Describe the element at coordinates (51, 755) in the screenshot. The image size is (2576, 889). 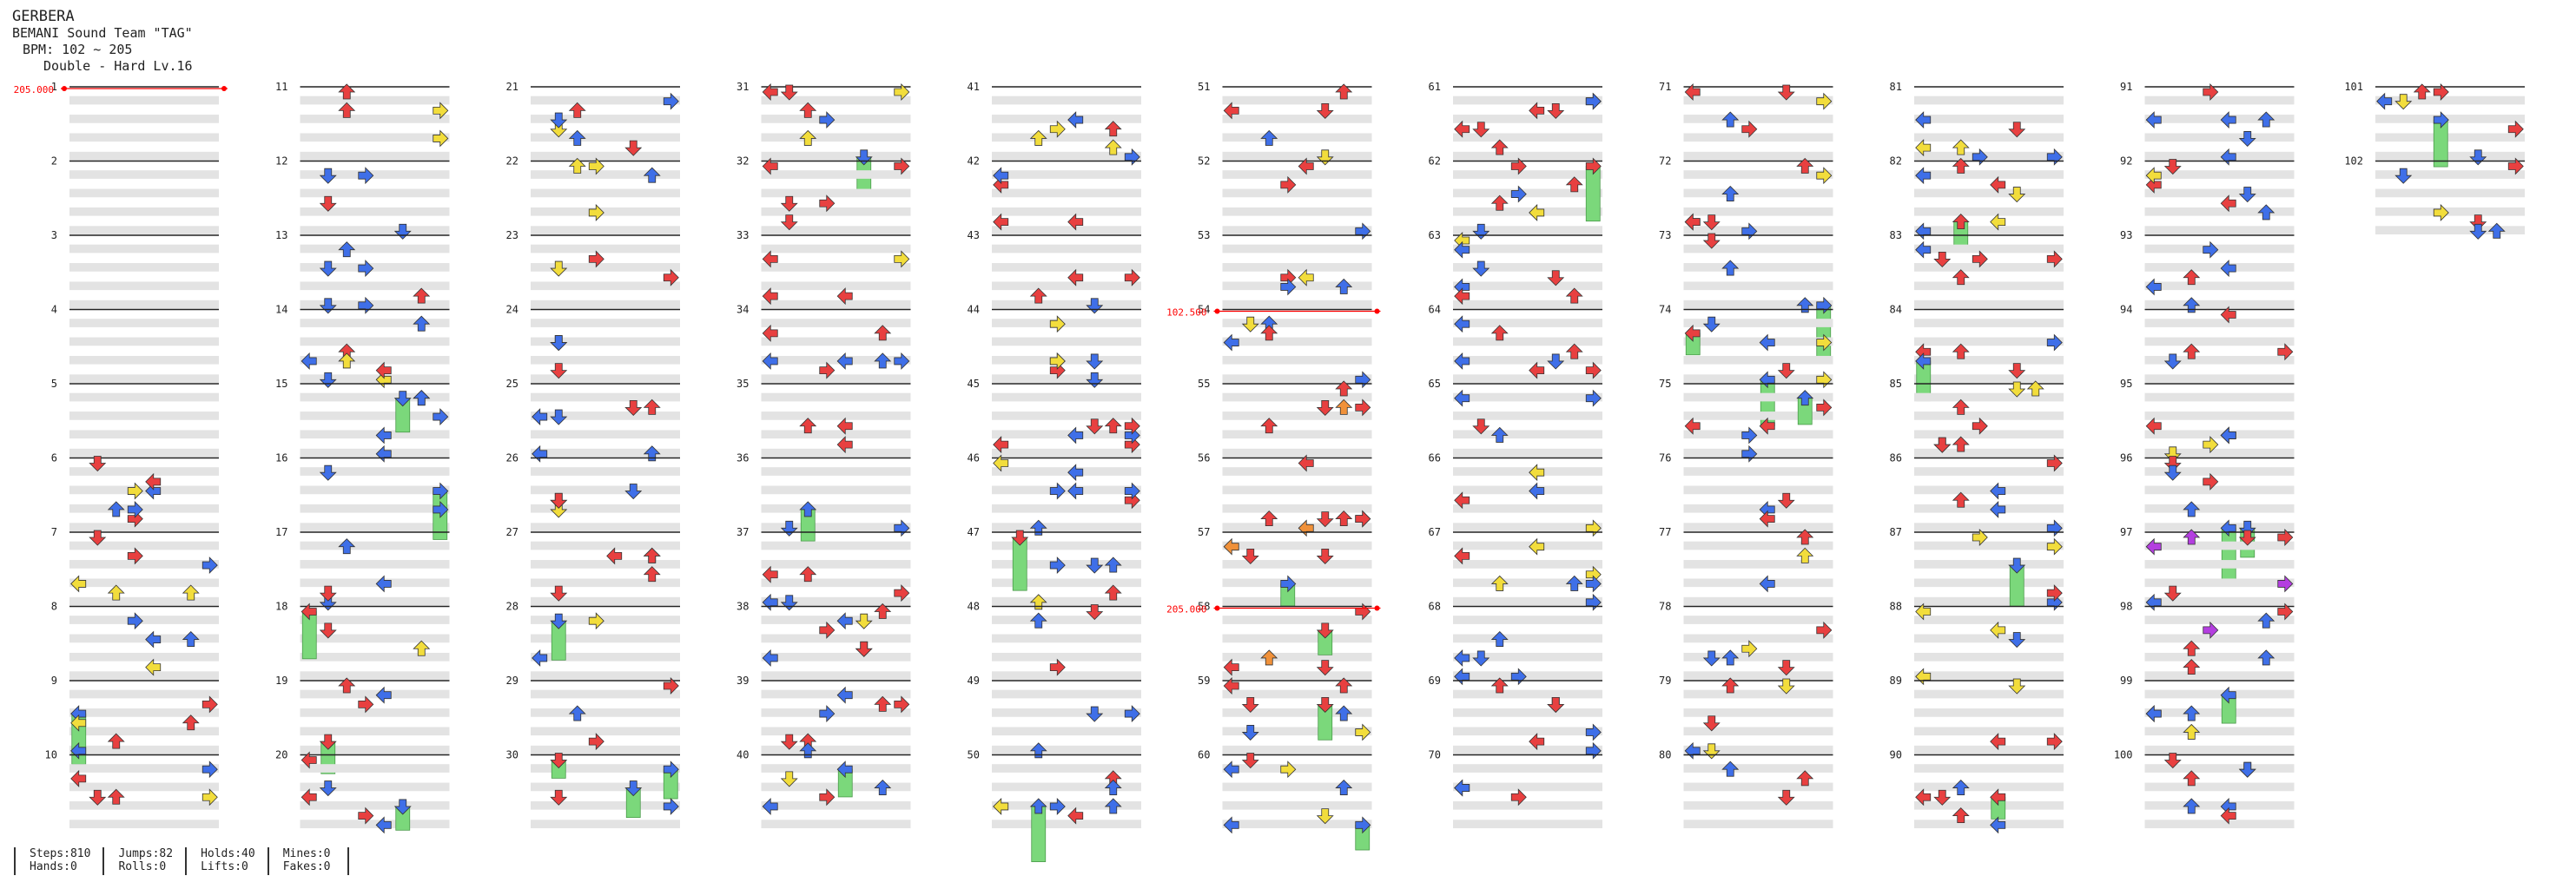
I see `measure-number: 10` at that location.